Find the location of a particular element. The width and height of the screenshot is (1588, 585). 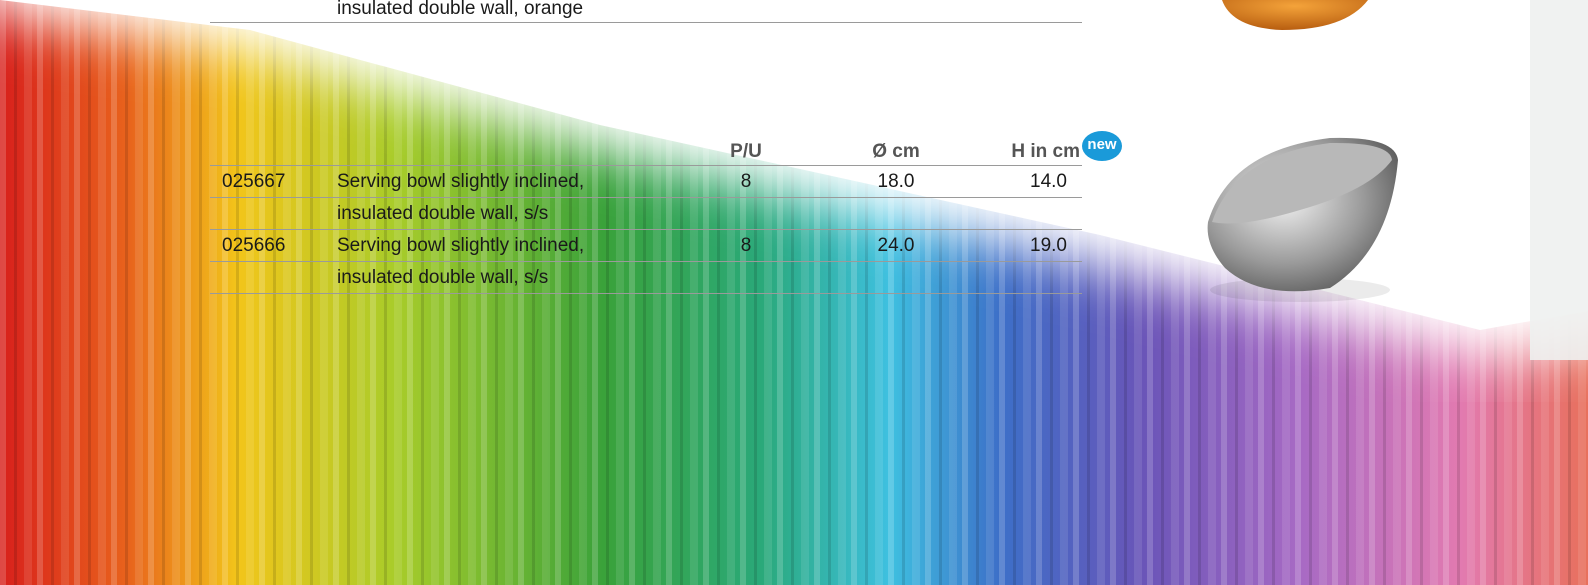

height: 14.0 is located at coordinates (1048, 181).